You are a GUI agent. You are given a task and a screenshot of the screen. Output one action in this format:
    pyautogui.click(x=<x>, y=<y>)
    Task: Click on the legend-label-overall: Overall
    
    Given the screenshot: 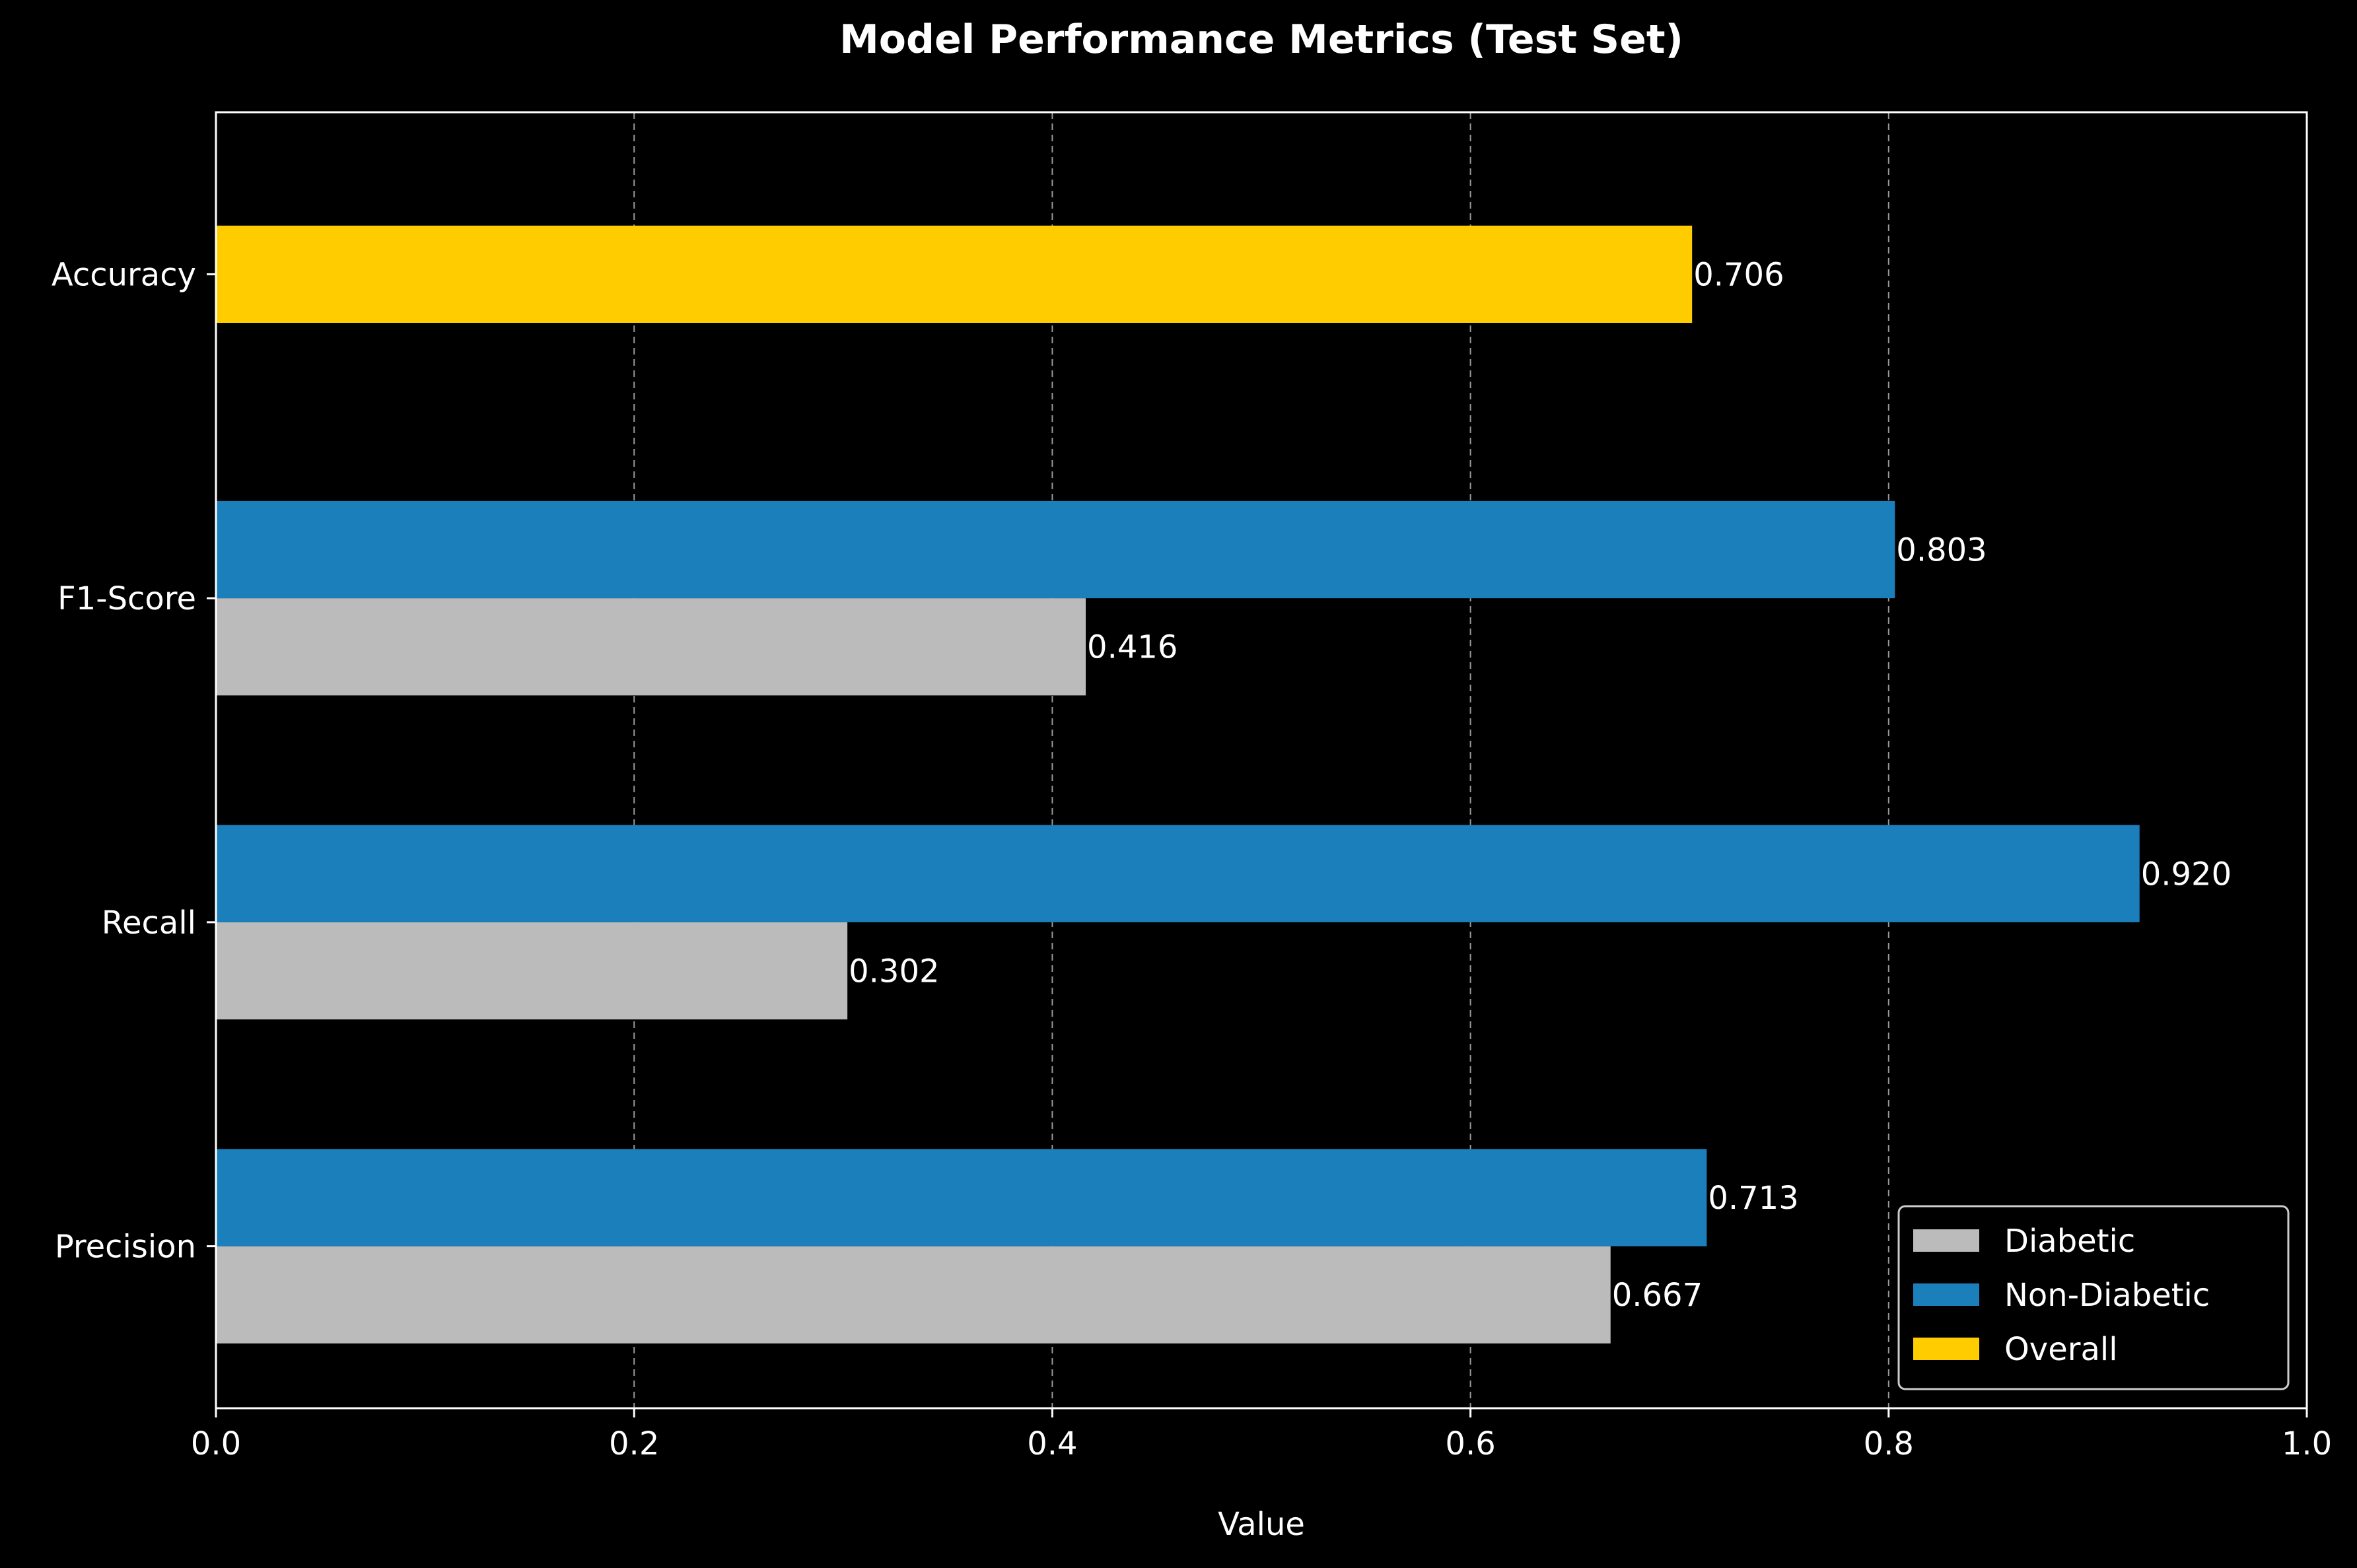 What is the action you would take?
    pyautogui.click(x=2061, y=1349)
    